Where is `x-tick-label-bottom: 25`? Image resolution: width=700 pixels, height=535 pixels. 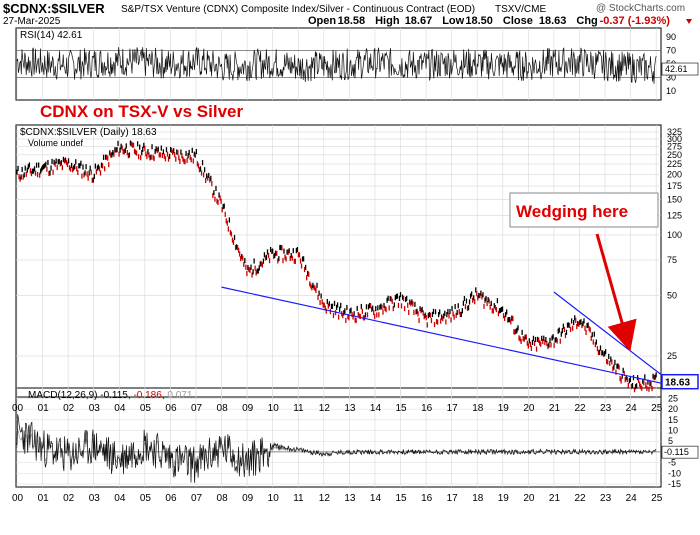
x-tick-label-bottom: 25 is located at coordinates (657, 498).